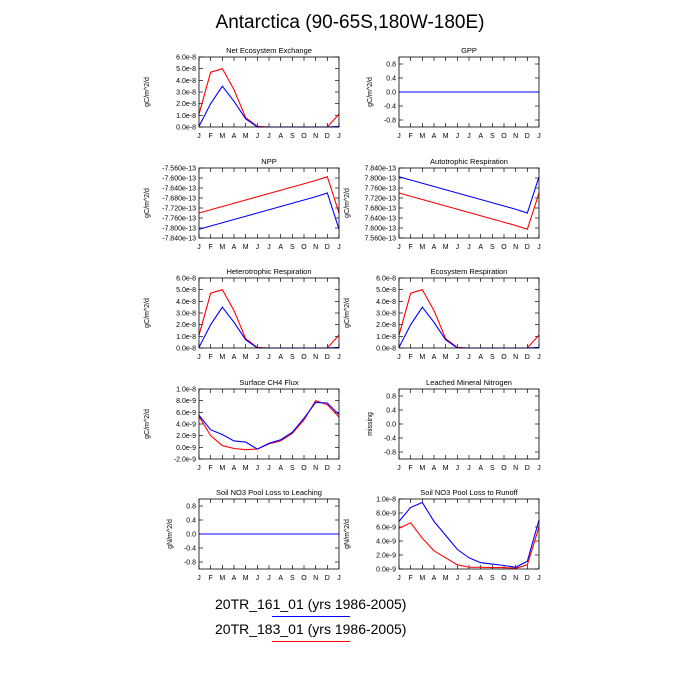  I want to click on y-tick-label: 0.4, so click(191, 521).